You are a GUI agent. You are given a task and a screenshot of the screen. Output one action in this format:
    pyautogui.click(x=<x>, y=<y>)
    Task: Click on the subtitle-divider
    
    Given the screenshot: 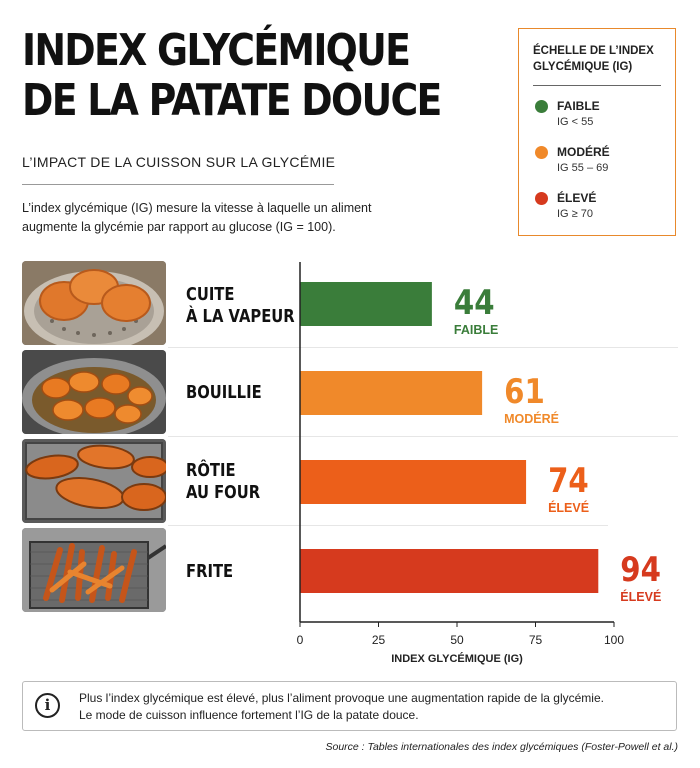 What is the action you would take?
    pyautogui.click(x=178, y=184)
    